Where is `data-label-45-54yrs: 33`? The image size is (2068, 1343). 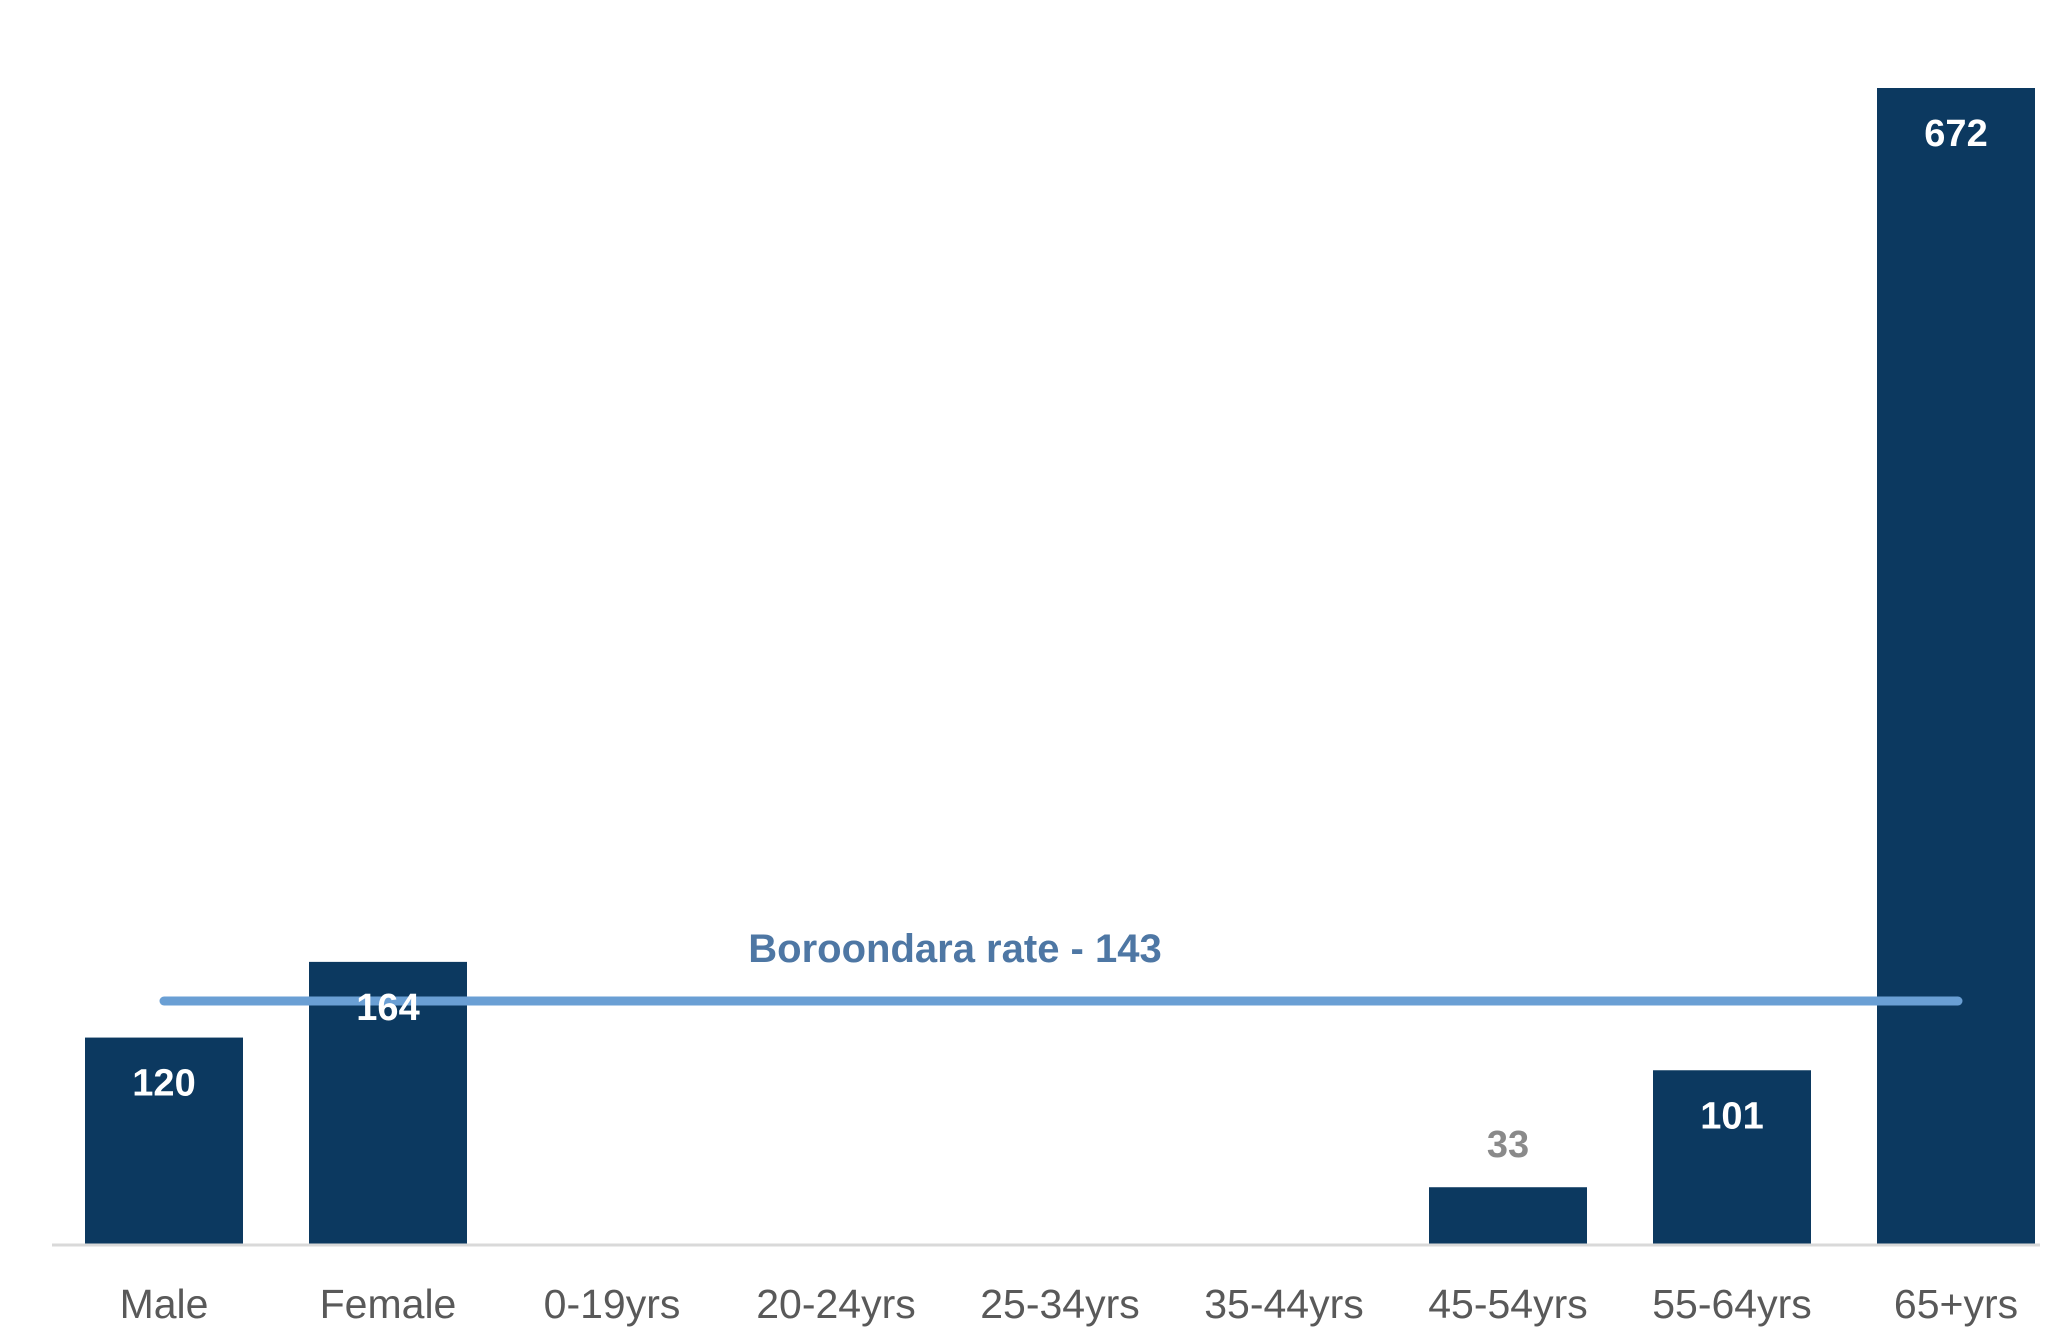
data-label-45-54yrs: 33 is located at coordinates (1508, 1145).